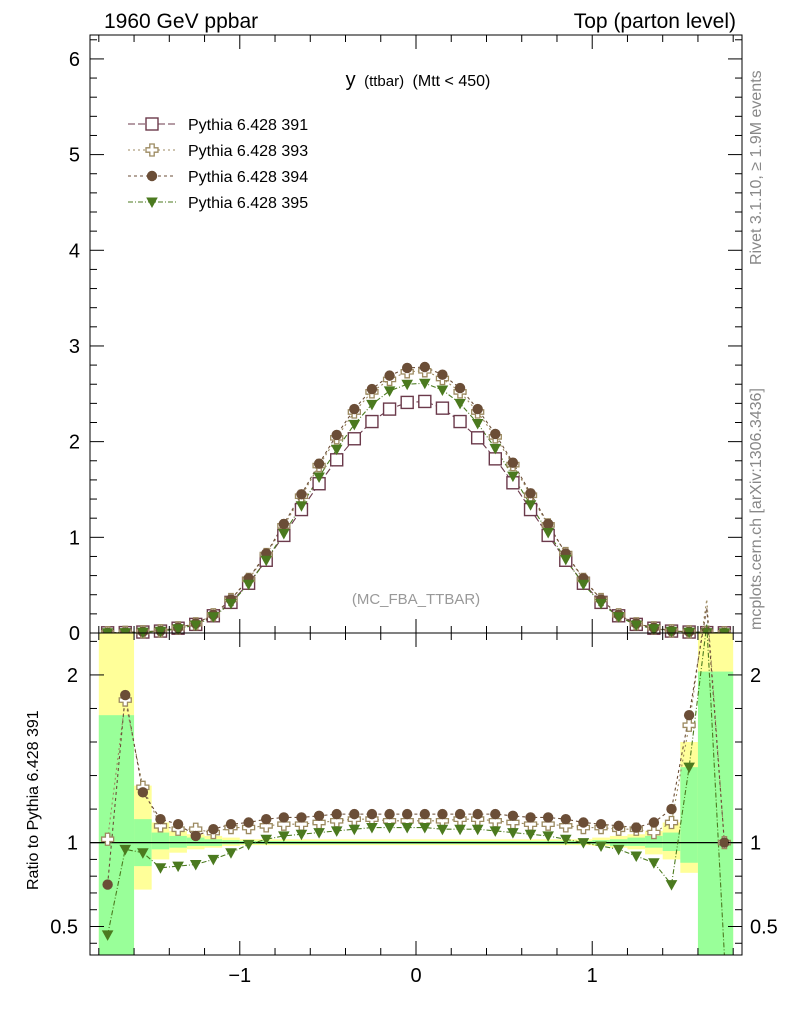  I want to click on ratio-y-tick-label-right: 0.5, so click(764, 927).